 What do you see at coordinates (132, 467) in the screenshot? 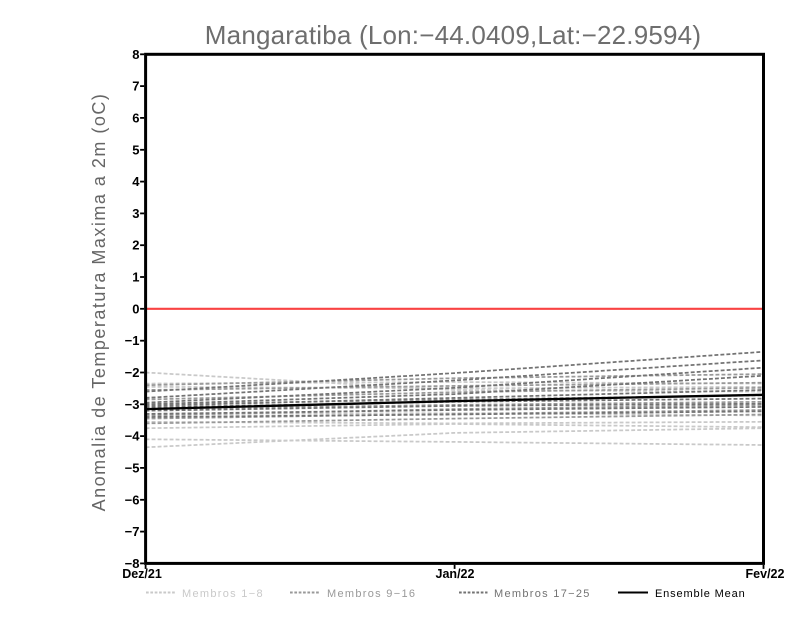
I see `svg-text: −5` at bounding box center [132, 467].